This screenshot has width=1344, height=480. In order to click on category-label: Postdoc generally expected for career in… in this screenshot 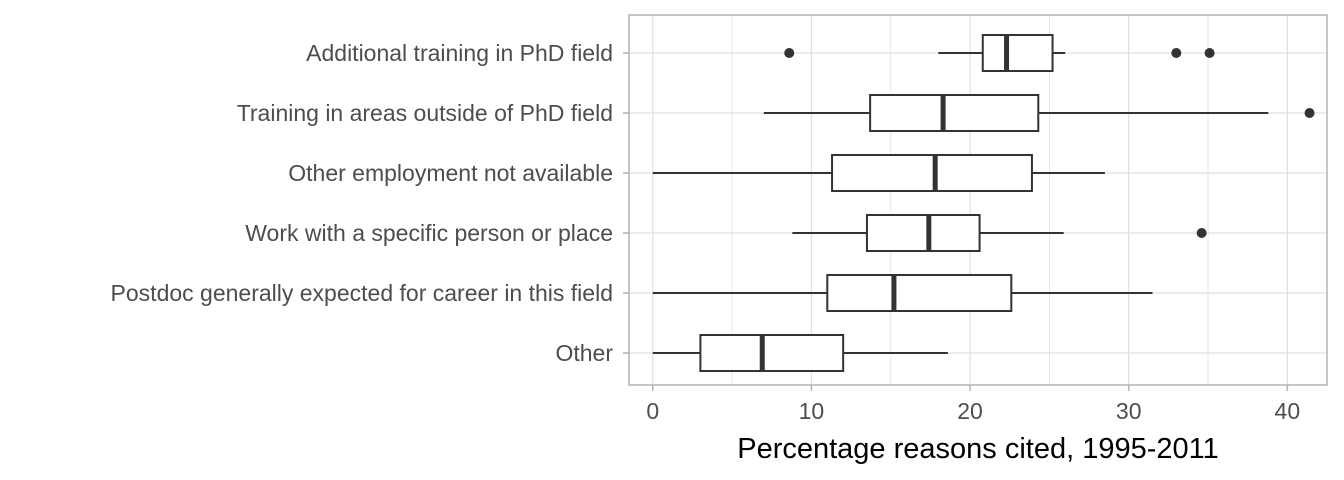, I will do `click(362, 293)`.